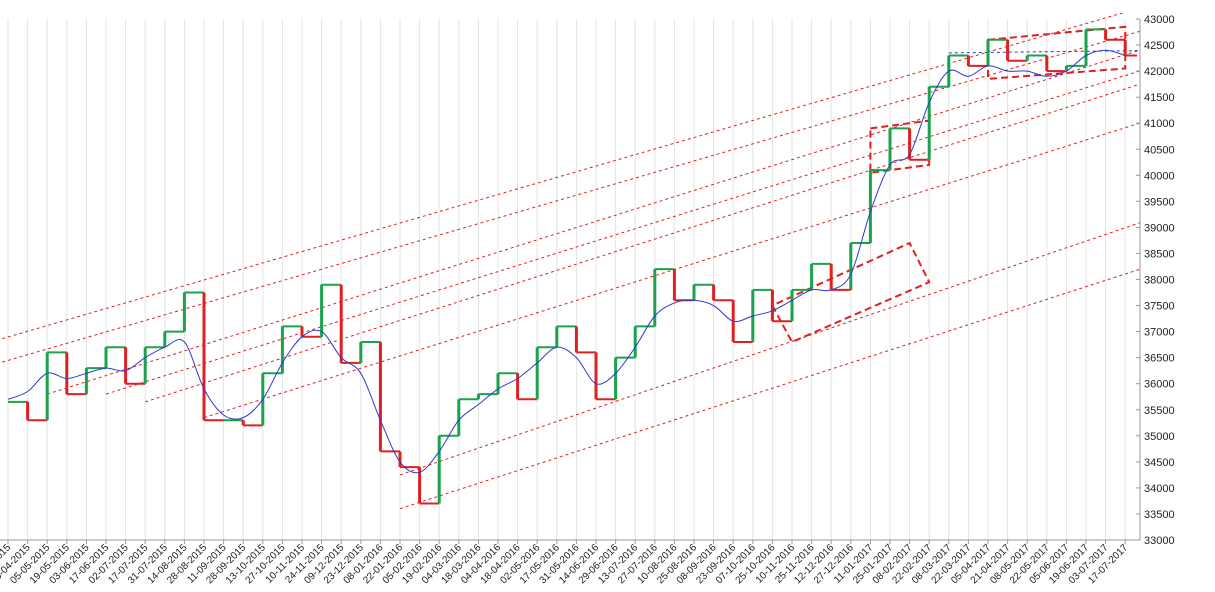 The width and height of the screenshot is (1215, 592). What do you see at coordinates (1159, 124) in the screenshot?
I see `y-tick-label-16: 41000` at bounding box center [1159, 124].